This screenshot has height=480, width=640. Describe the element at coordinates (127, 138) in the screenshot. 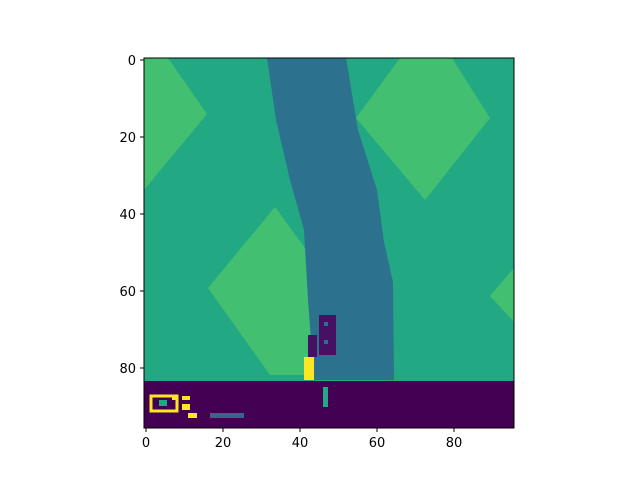

I see `y-tick-label: 20` at that location.